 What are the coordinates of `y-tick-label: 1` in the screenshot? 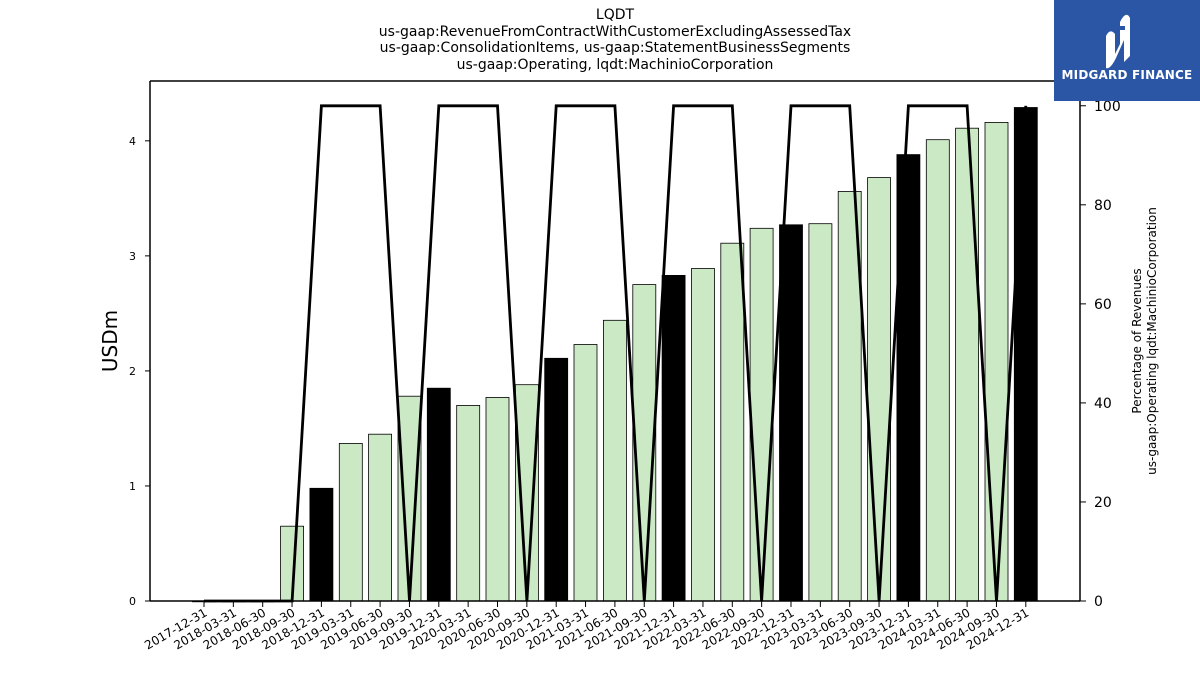 It's located at (132, 486).